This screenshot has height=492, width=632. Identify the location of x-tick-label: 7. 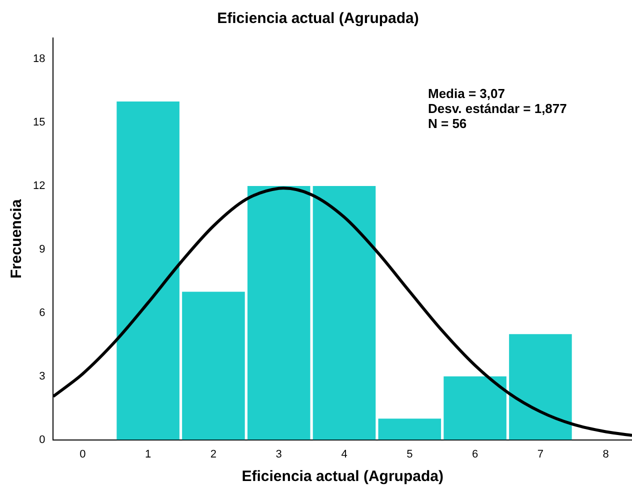
(540, 454).